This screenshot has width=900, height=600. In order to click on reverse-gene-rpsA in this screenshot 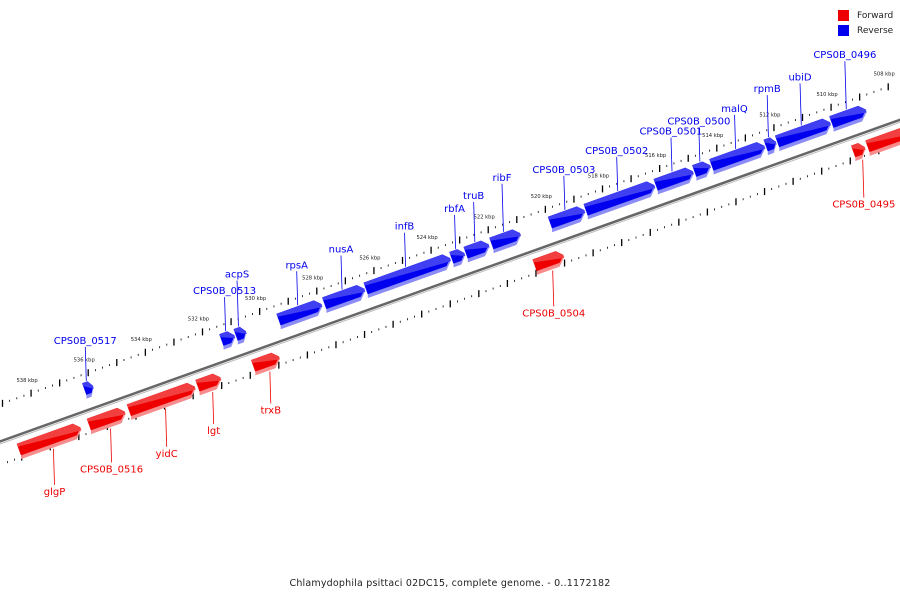, I will do `click(299, 315)`.